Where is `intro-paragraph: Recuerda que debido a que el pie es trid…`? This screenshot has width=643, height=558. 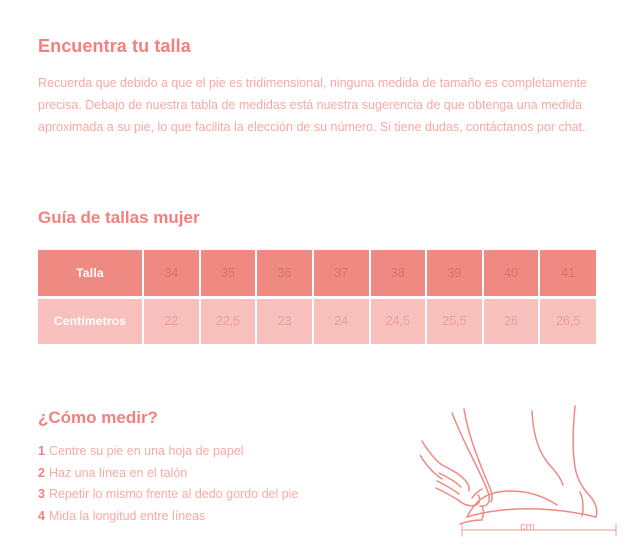 intro-paragraph: Recuerda que debido a que el pie es trid… is located at coordinates (312, 104).